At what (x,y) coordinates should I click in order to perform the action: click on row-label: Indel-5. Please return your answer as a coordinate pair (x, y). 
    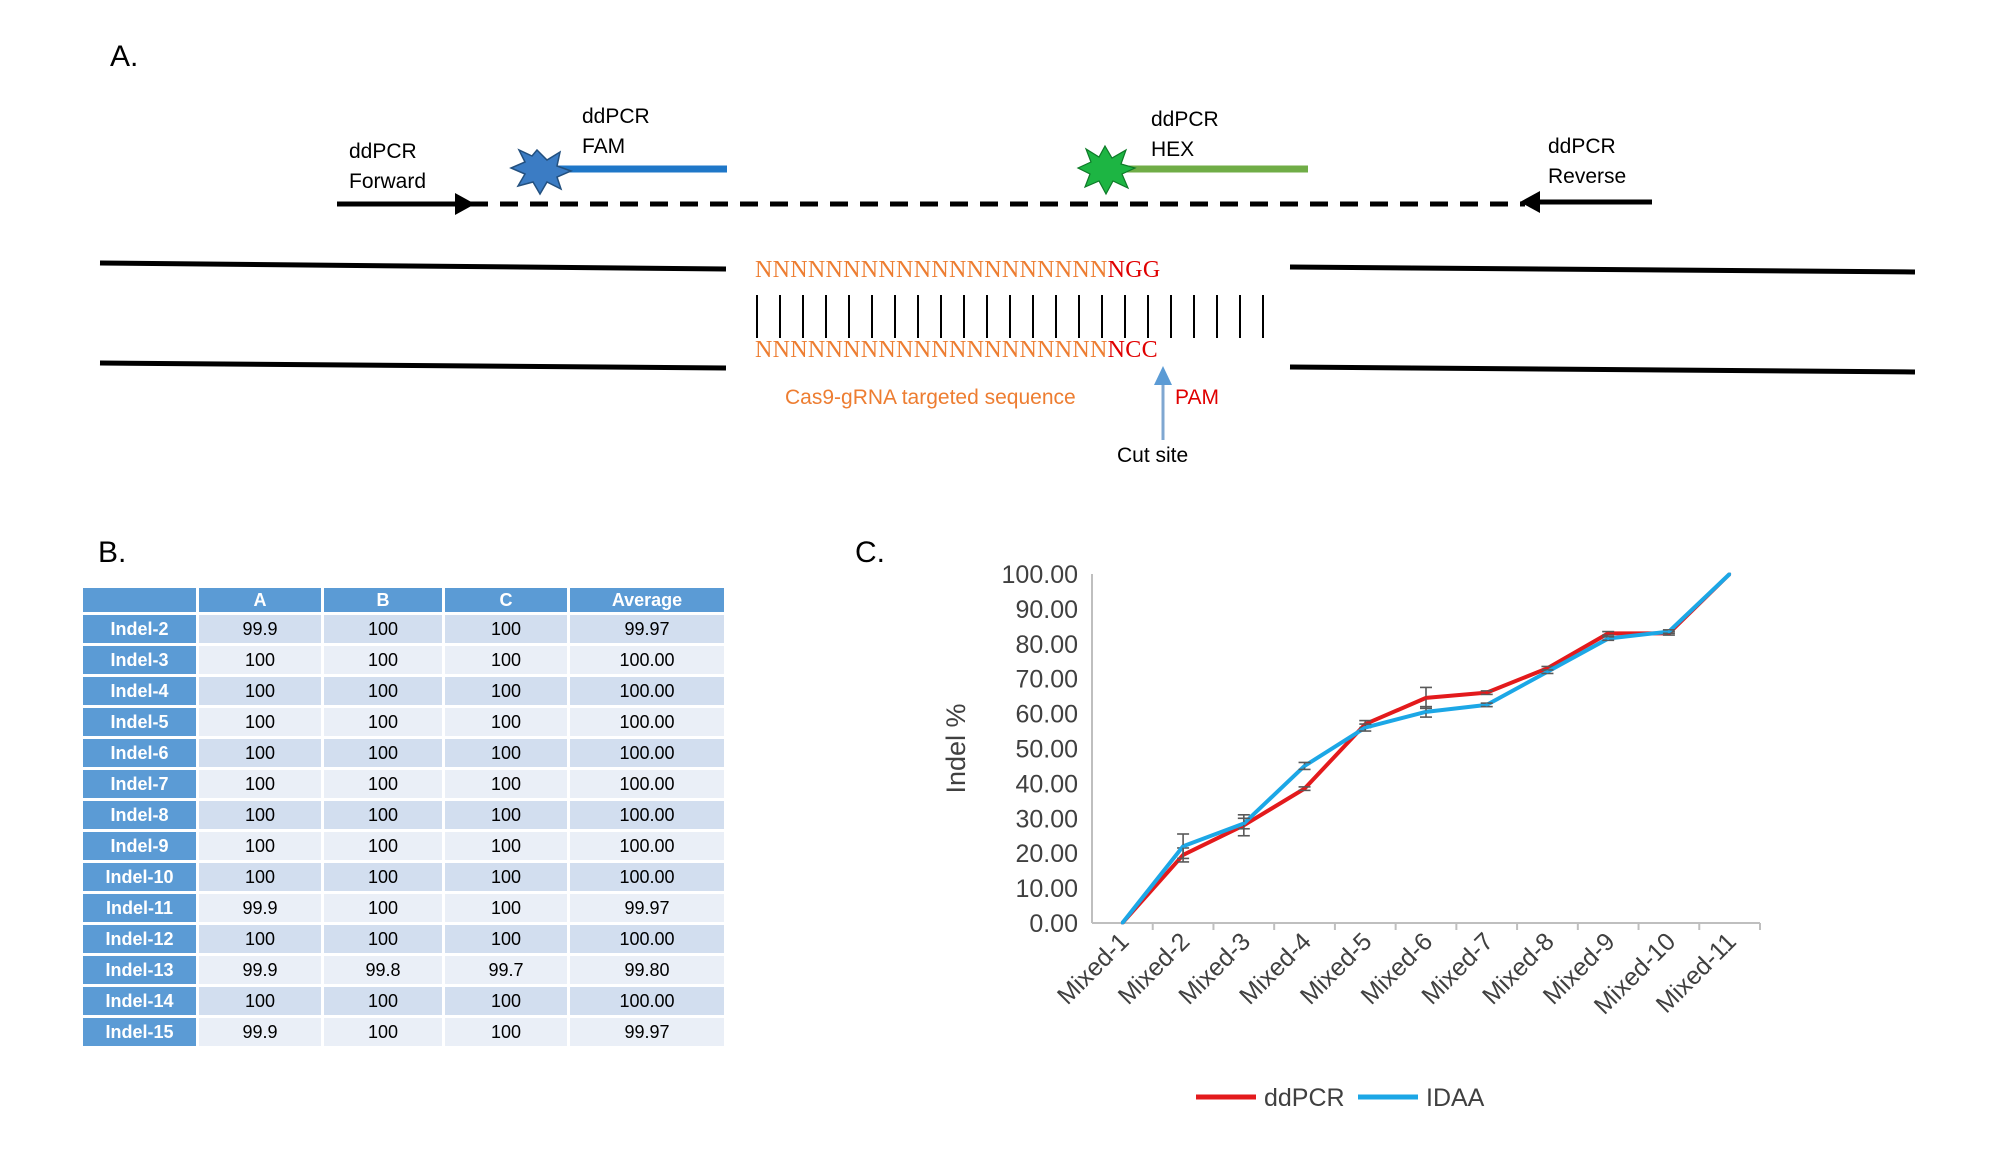
    Looking at the image, I should click on (139, 722).